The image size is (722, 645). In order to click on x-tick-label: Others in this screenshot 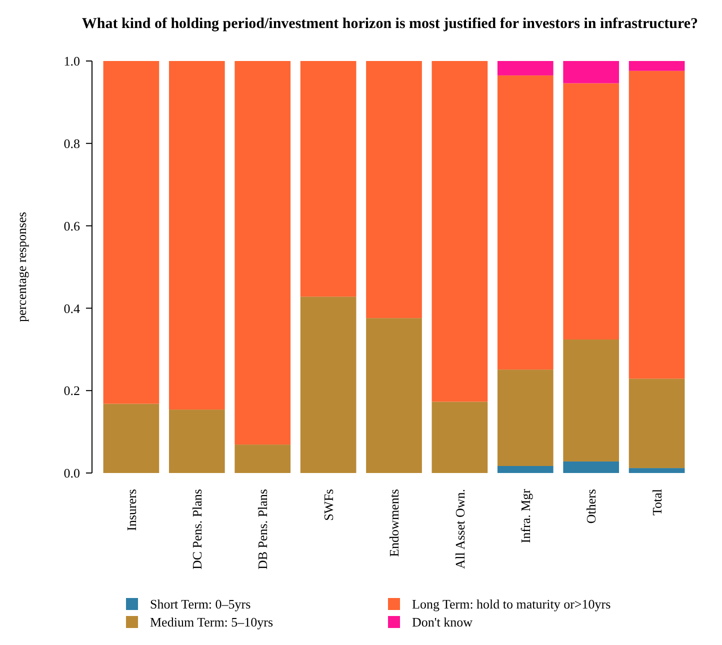, I will do `click(591, 506)`.